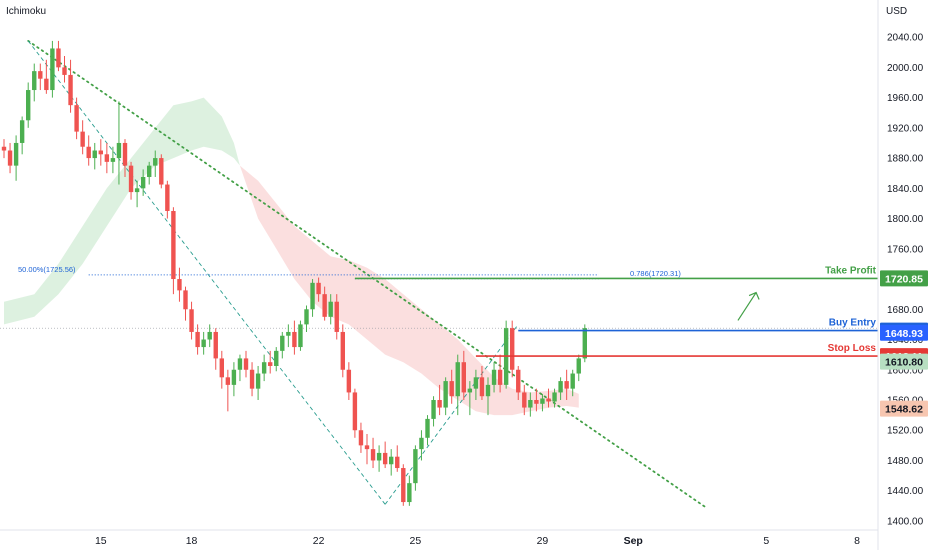 The image size is (932, 555). I want to click on y-tick-label: 1760.00, so click(905, 249).